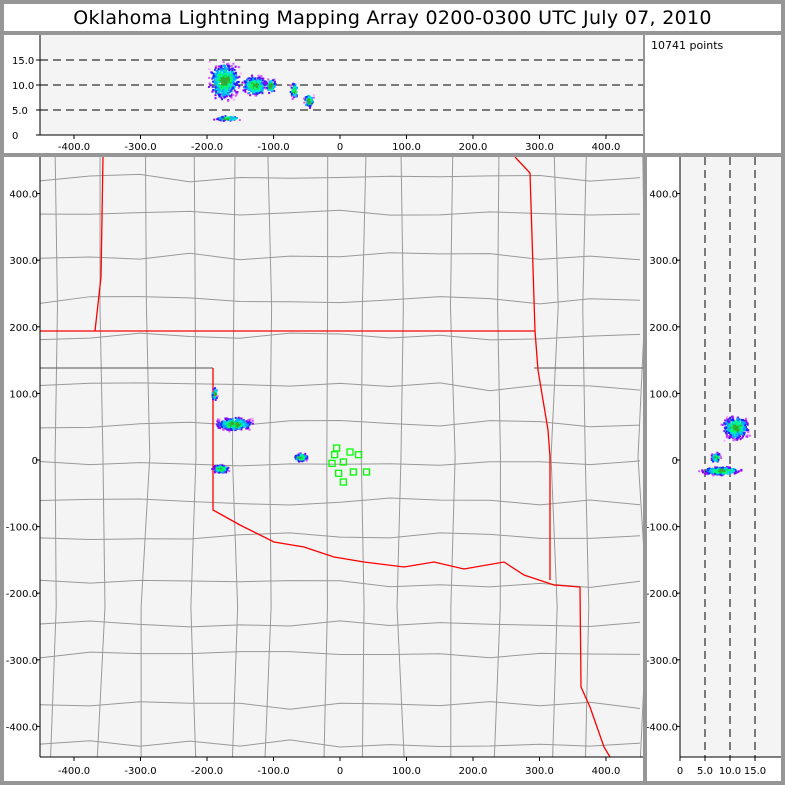 This screenshot has width=785, height=785. Describe the element at coordinates (140, 147) in the screenshot. I see `x-tick-label: -300.0` at that location.